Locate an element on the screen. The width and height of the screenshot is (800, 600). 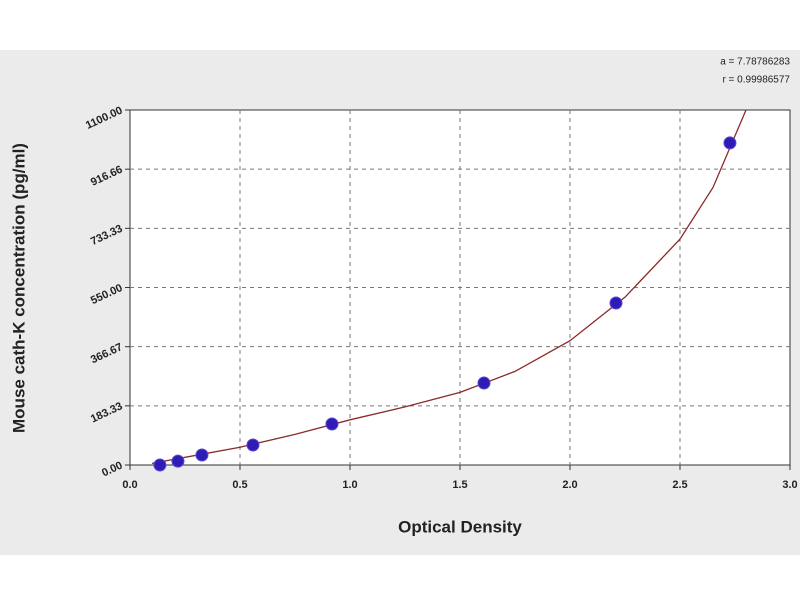
x-tick-label: 1.5 is located at coordinates (459, 485).